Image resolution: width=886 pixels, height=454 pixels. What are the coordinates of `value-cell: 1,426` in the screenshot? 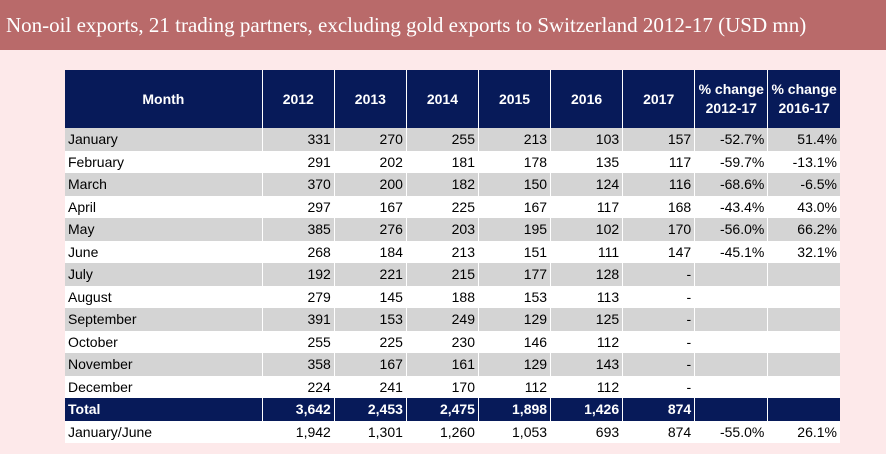 It's located at (587, 409).